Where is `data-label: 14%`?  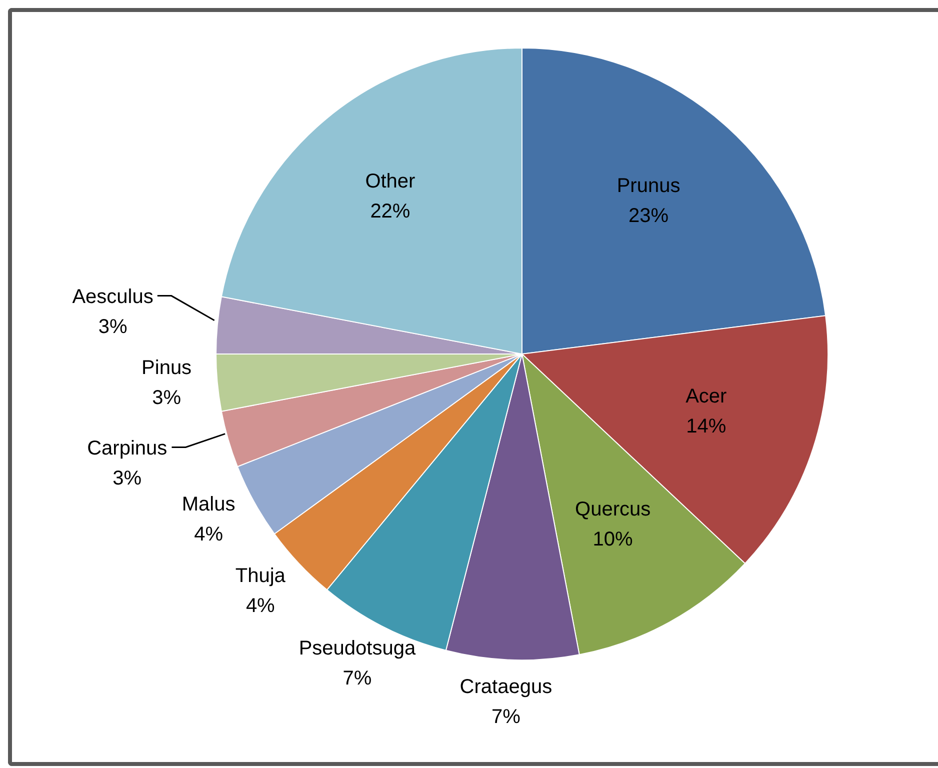 data-label: 14% is located at coordinates (706, 426).